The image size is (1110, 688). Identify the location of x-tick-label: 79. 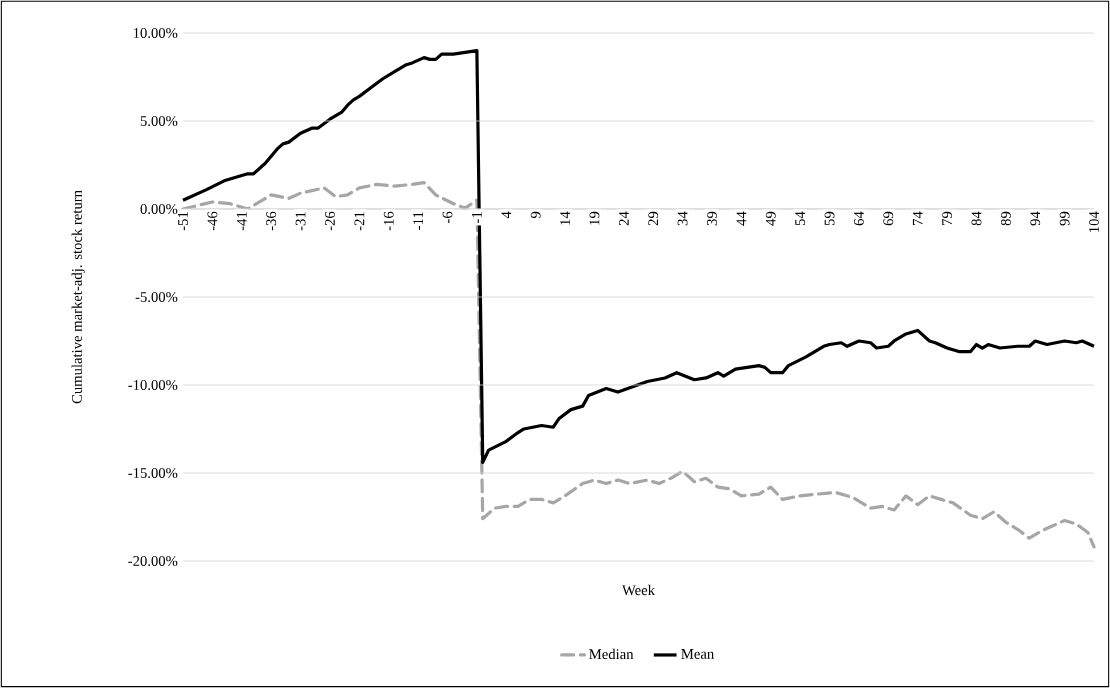
(947, 218).